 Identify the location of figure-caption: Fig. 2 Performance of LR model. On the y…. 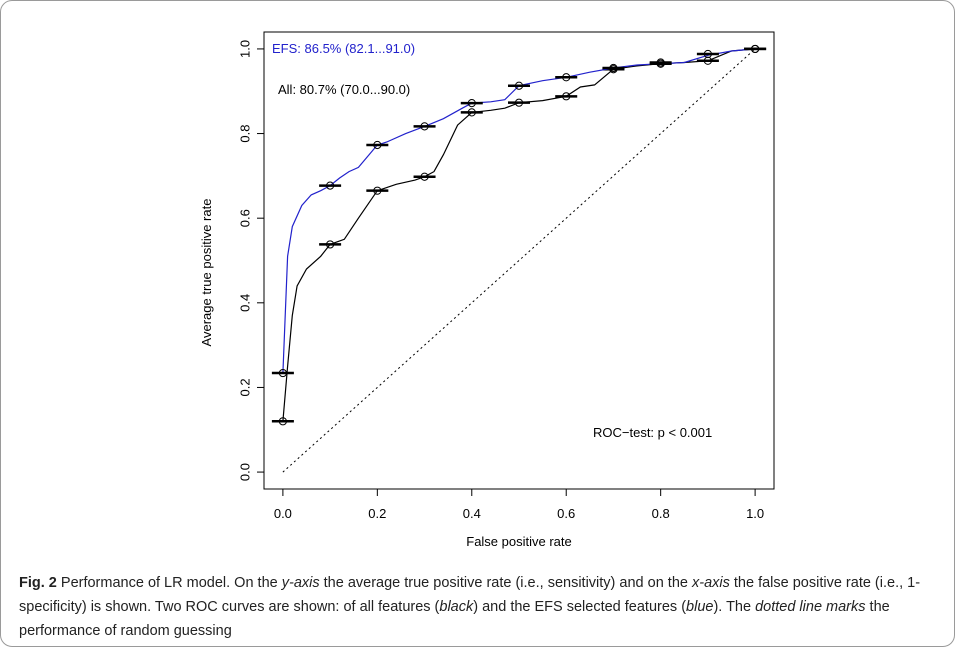
(479, 607).